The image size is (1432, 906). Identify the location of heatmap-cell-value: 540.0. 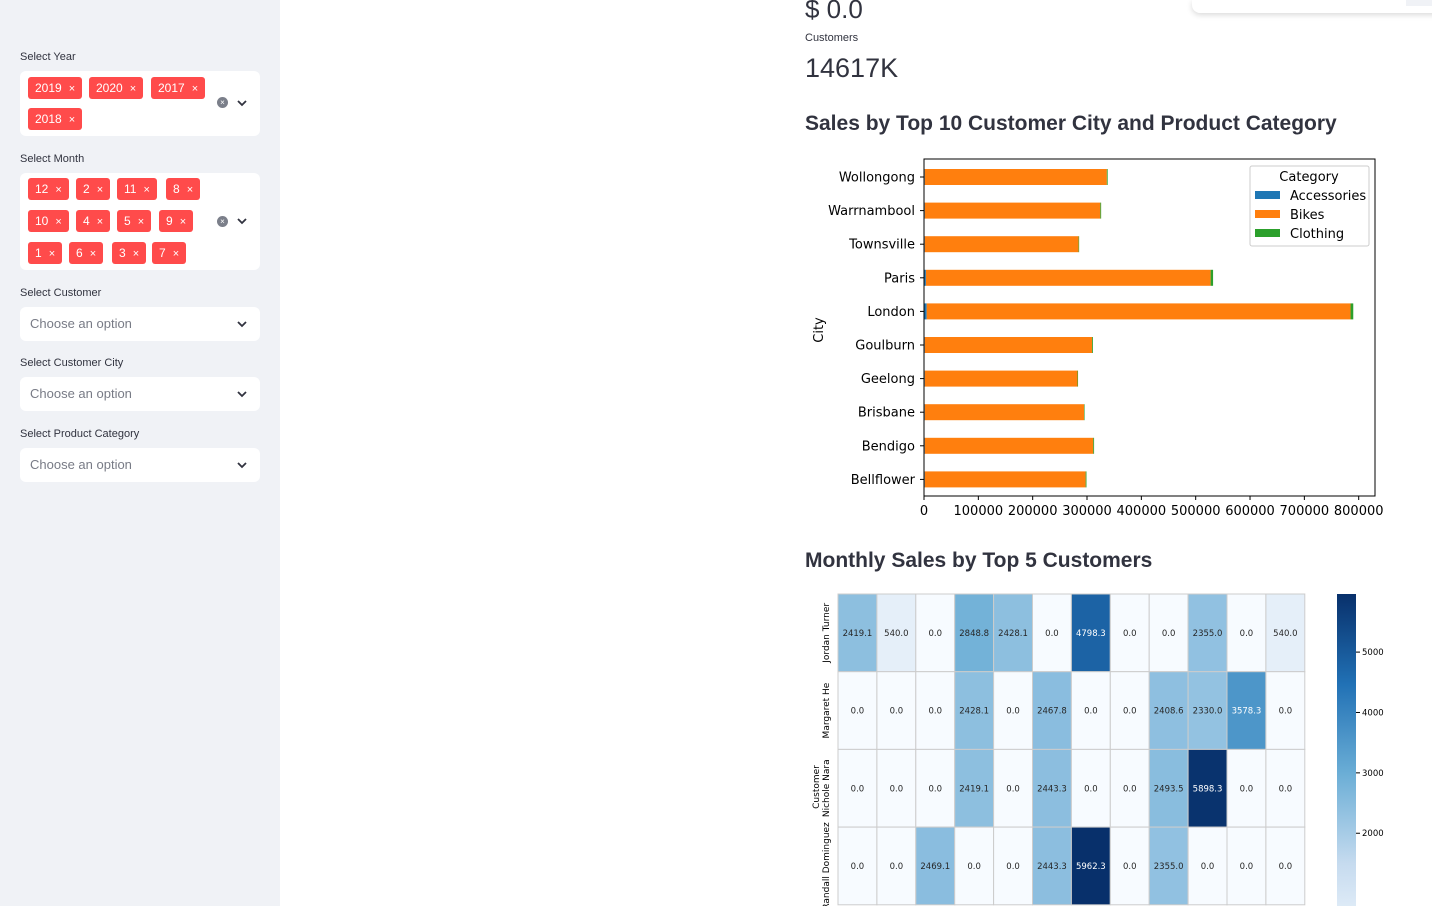
(1285, 634).